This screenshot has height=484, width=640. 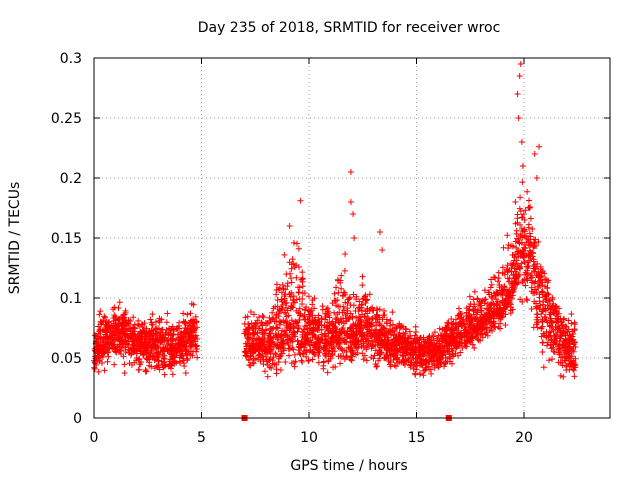 What do you see at coordinates (524, 438) in the screenshot?
I see `x-tick-label: 20` at bounding box center [524, 438].